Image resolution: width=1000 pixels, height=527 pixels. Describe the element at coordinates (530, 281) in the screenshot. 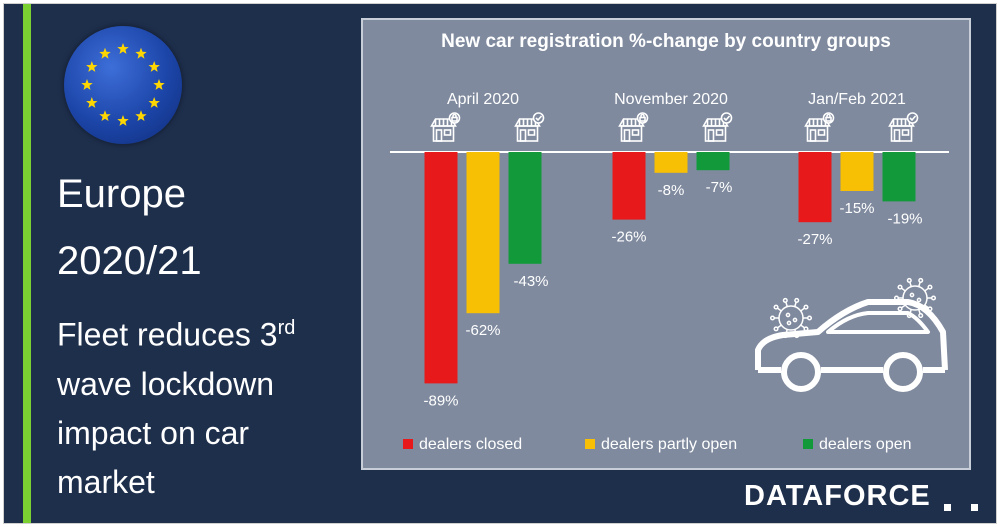

I see `data-label: -43%` at that location.